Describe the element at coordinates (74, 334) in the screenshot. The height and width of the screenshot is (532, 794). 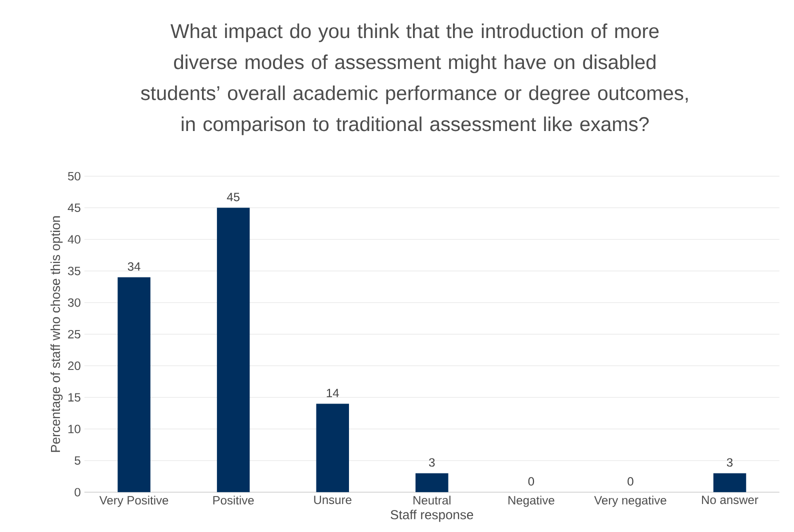
I see `y-tick-label: 25` at that location.